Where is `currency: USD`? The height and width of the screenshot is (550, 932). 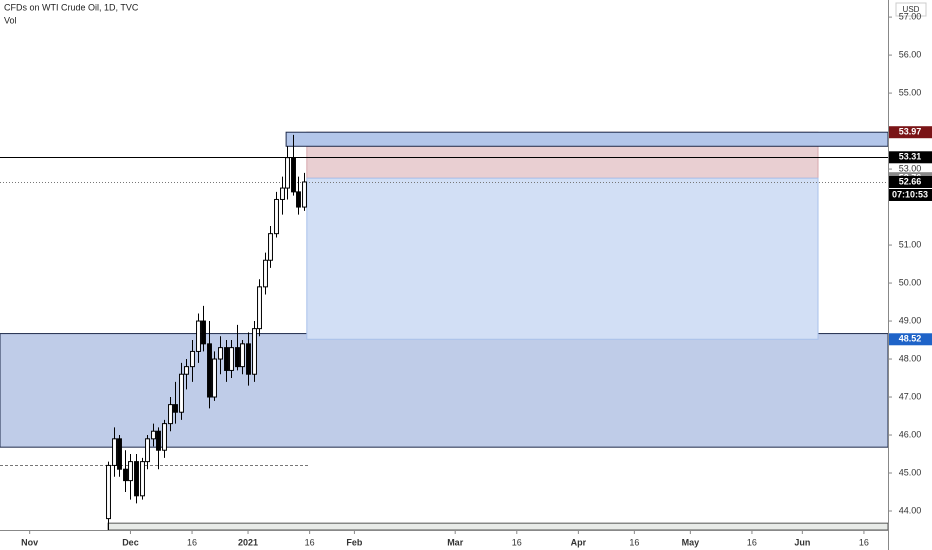 currency: USD is located at coordinates (911, 9).